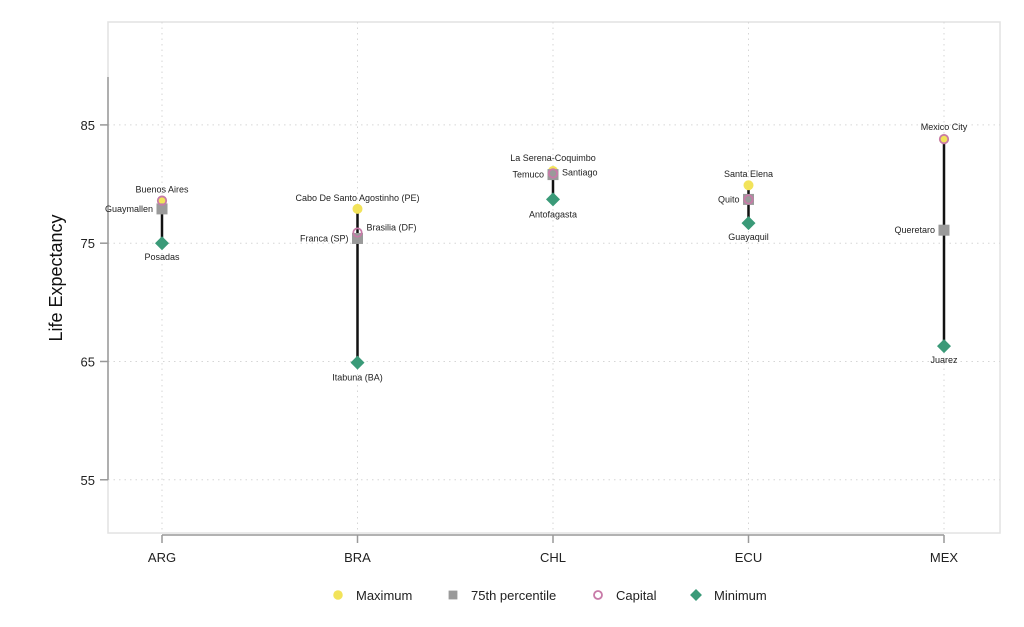  What do you see at coordinates (357, 232) in the screenshot?
I see `capital-marker-bra` at bounding box center [357, 232].